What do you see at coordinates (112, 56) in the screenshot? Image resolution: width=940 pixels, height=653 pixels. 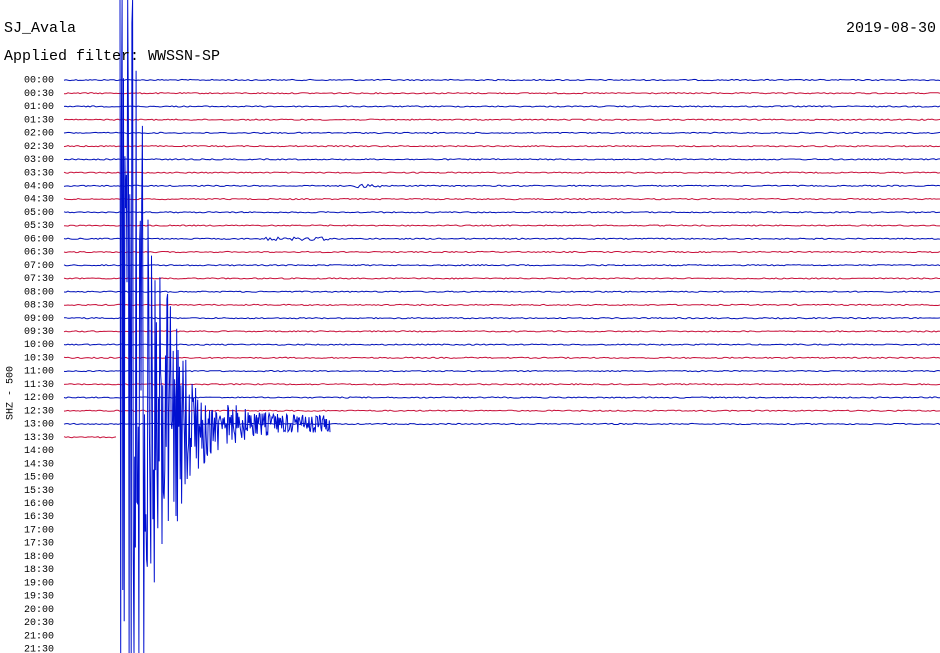 I see `filter: Applied filter: WWSSN-SP` at bounding box center [112, 56].